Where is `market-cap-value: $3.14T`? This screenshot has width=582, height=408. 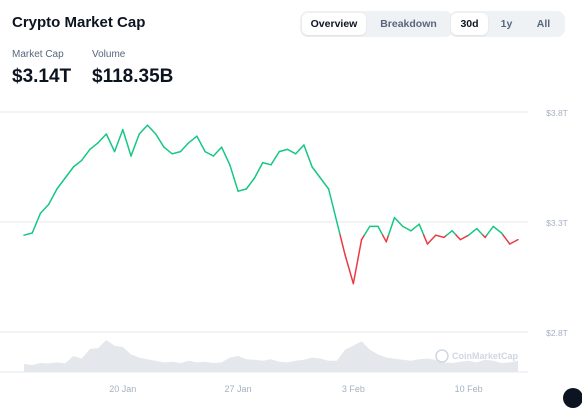
market-cap-value: $3.14T is located at coordinates (42, 76).